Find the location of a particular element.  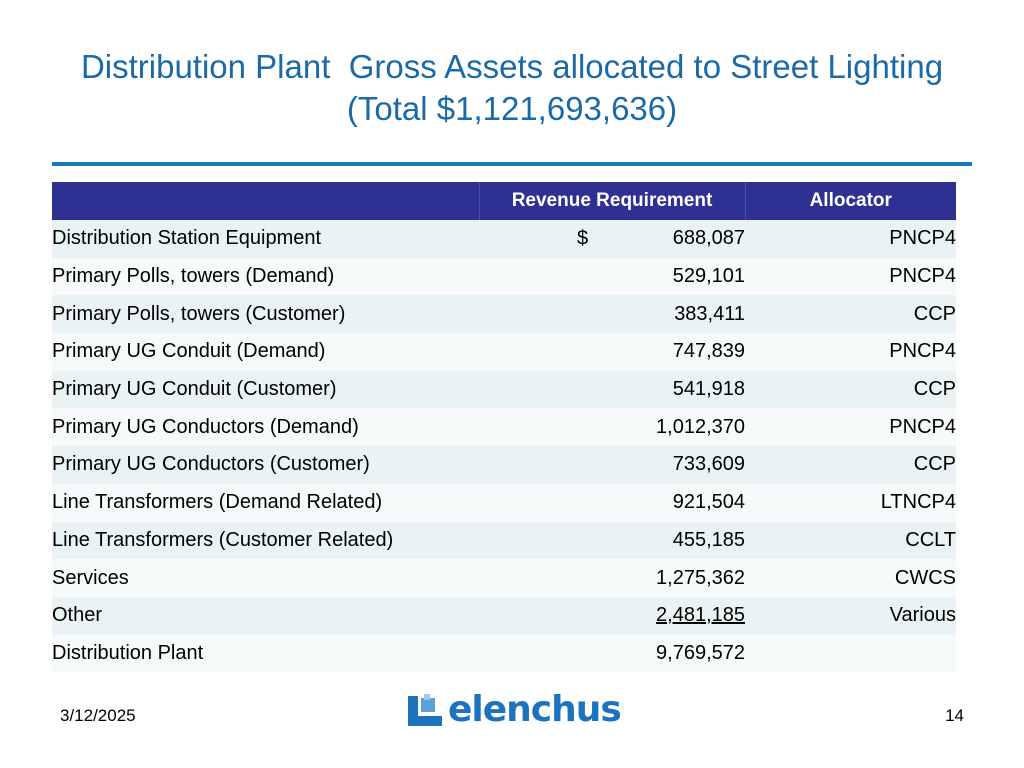

revenue-value: 541,918 is located at coordinates (708, 389).